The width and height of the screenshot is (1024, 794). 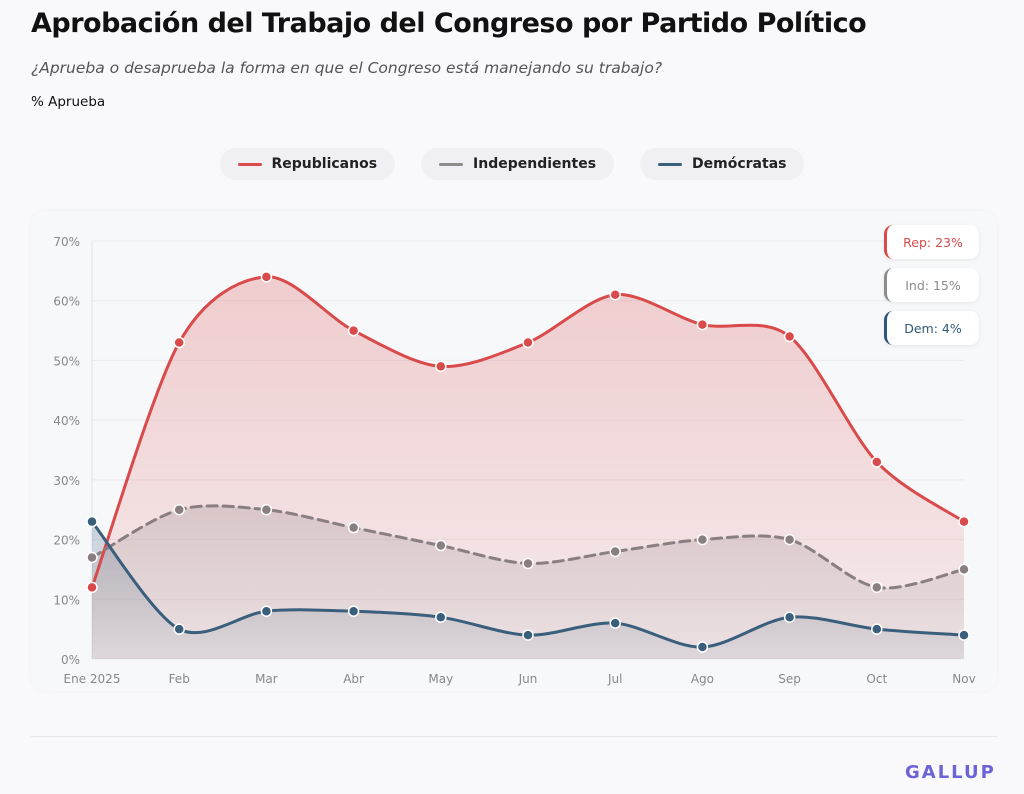 I want to click on x-tick-label: Mar, so click(x=266, y=679).